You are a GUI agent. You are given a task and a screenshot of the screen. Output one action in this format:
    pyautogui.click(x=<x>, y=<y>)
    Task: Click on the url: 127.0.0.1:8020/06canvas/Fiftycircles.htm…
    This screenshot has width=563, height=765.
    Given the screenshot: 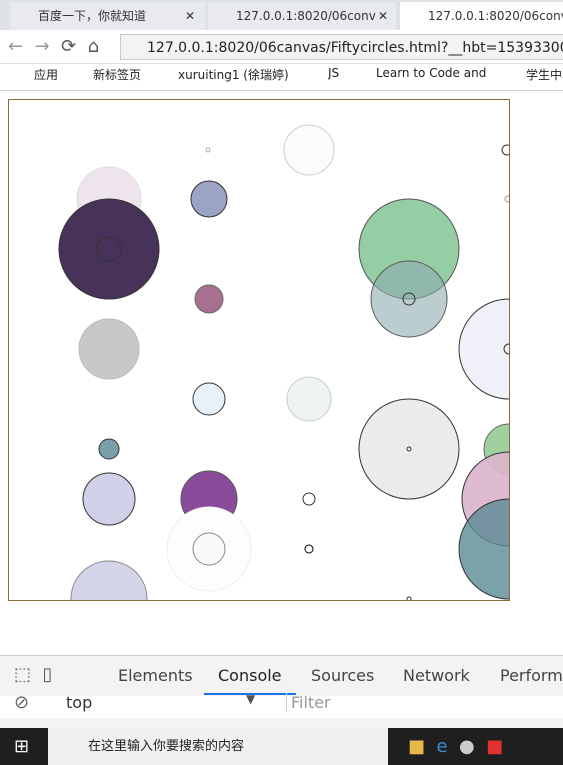 What is the action you would take?
    pyautogui.click(x=355, y=48)
    